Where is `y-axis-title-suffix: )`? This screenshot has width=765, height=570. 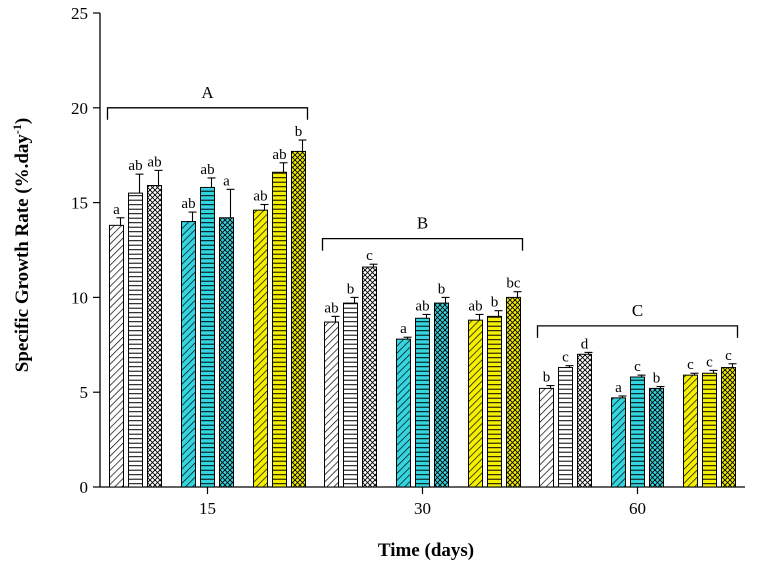 y-axis-title-suffix: ) is located at coordinates (22, 121).